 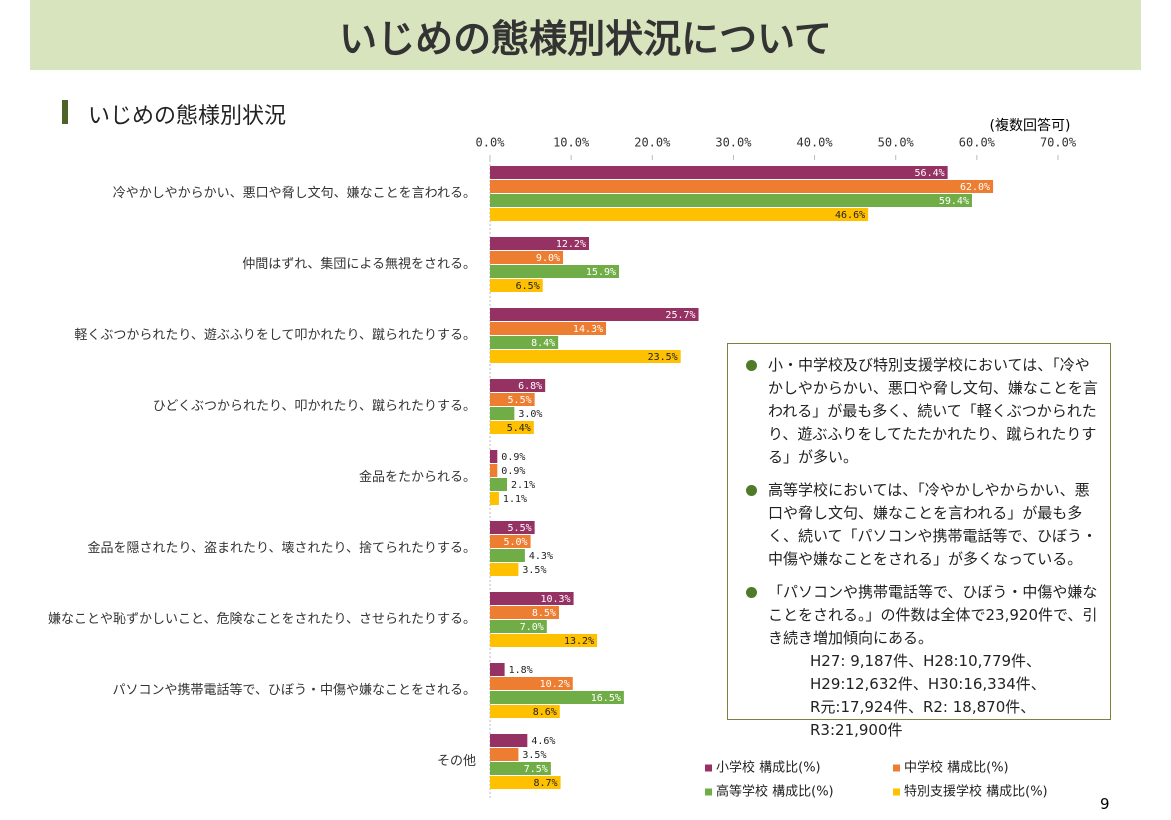 What do you see at coordinates (588, 329) in the screenshot?
I see `value-label: 14.3%` at bounding box center [588, 329].